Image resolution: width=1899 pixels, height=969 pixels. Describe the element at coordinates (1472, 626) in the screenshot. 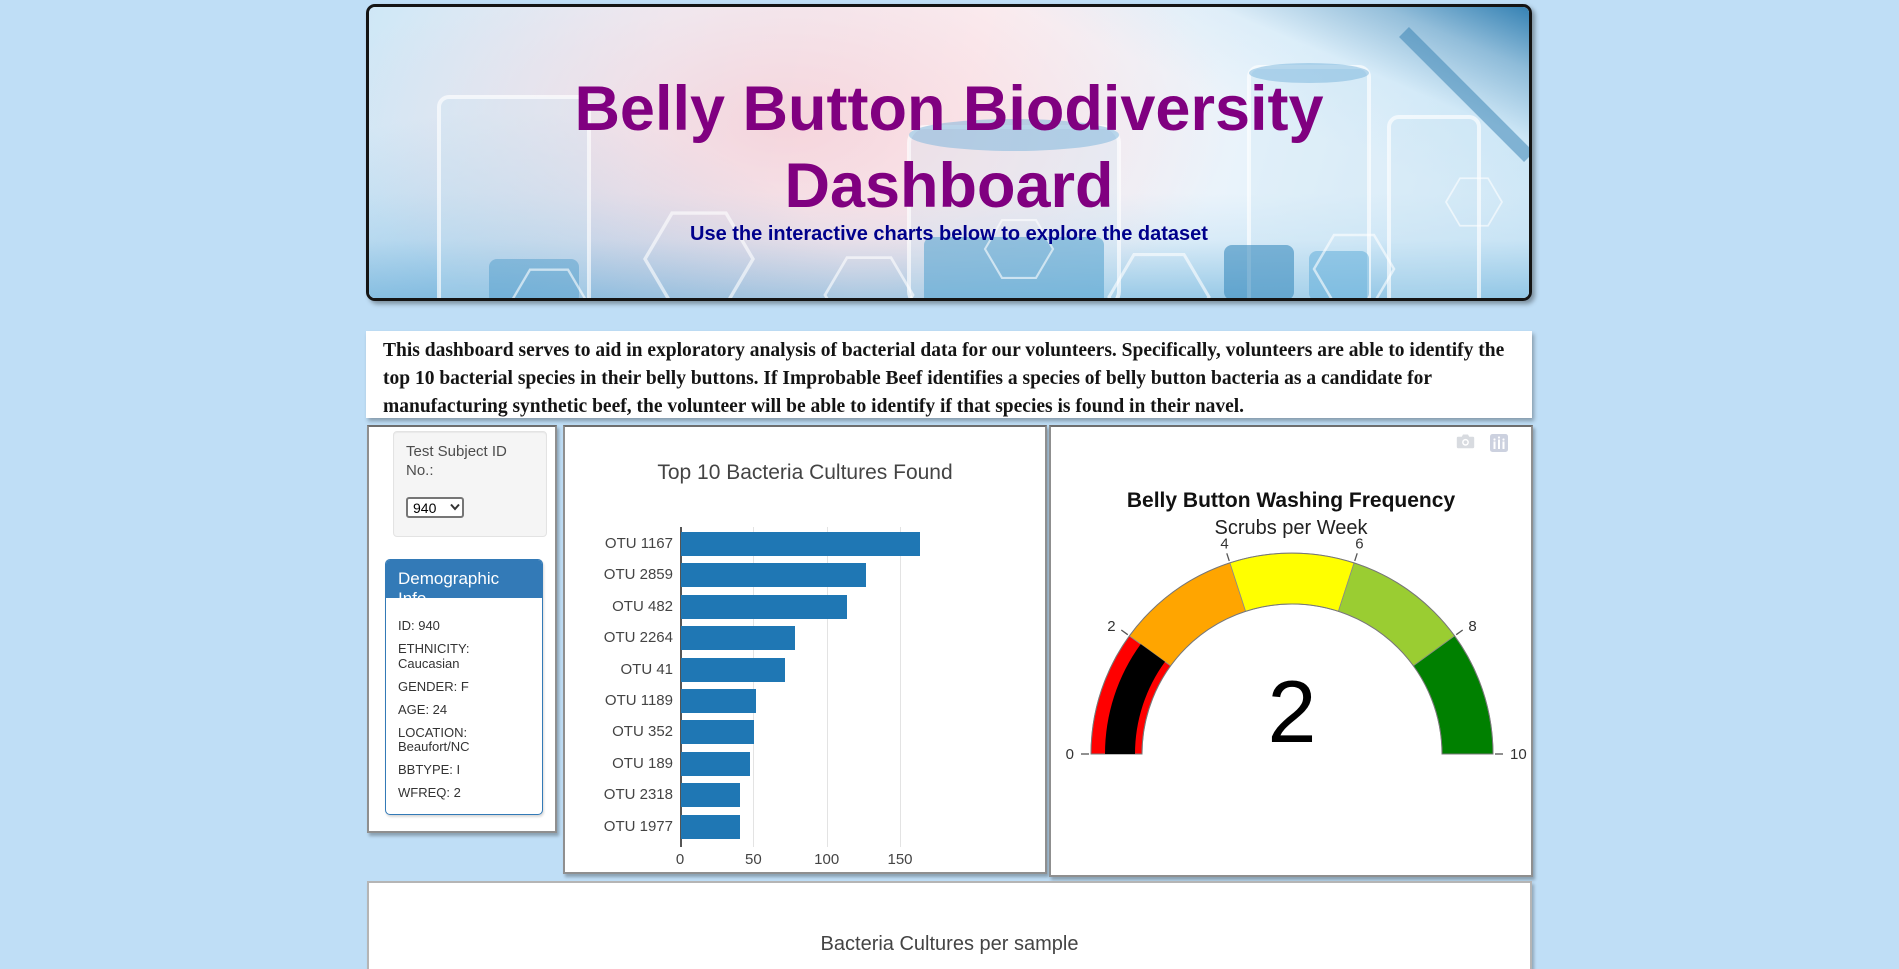

I see `gauge-tick-label: 8` at that location.